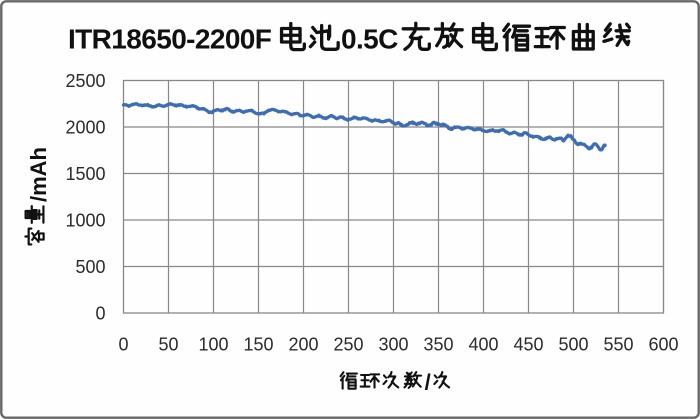 The height and width of the screenshot is (419, 700). Describe the element at coordinates (85, 81) in the screenshot. I see `svg-text: 2500` at that location.